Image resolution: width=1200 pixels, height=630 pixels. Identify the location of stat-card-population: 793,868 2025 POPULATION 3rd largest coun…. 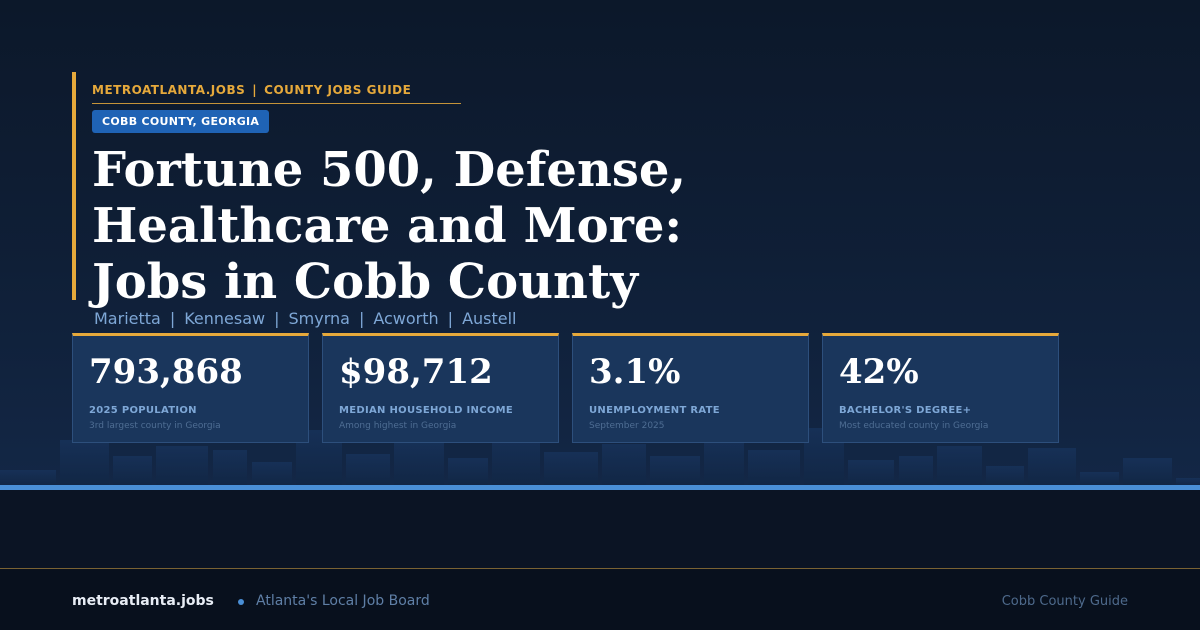
(190, 388).